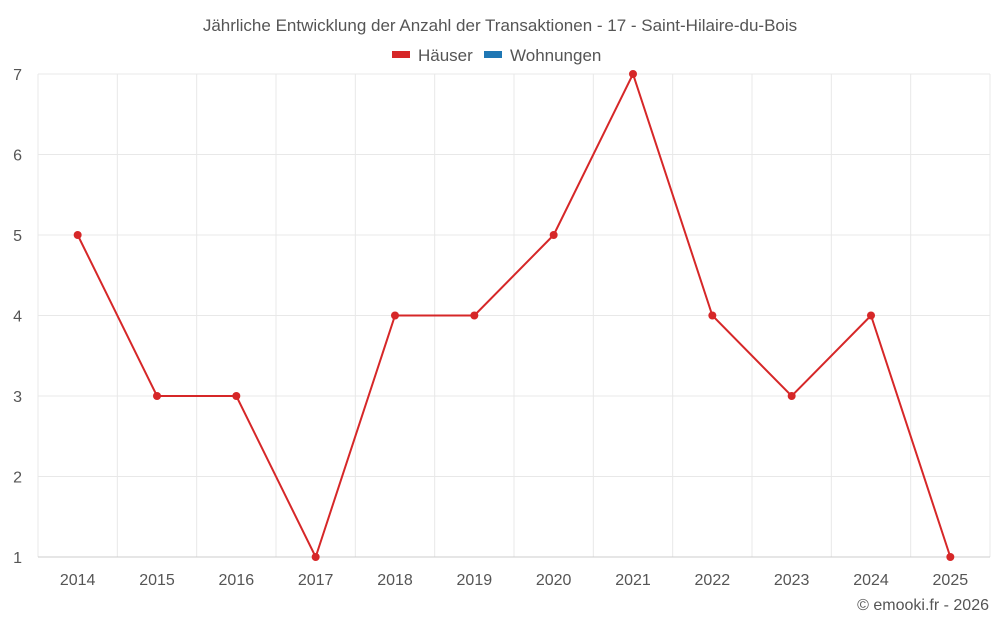  What do you see at coordinates (713, 580) in the screenshot?
I see `x-tick-label: 2022` at bounding box center [713, 580].